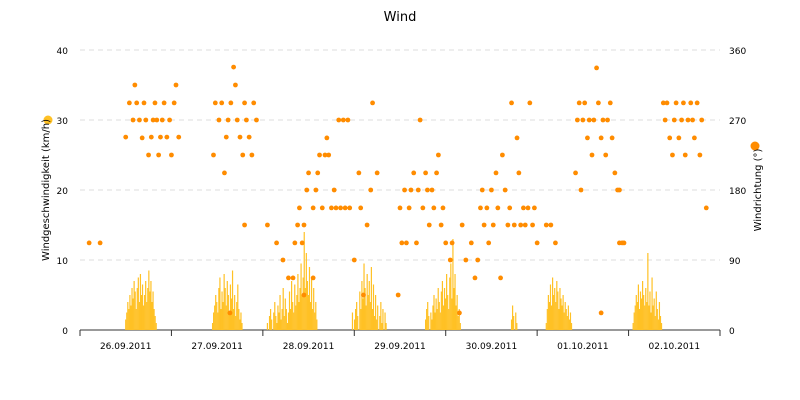  What do you see at coordinates (400, 347) in the screenshot?
I see `x-tick-label: 29.09.2011` at bounding box center [400, 347].